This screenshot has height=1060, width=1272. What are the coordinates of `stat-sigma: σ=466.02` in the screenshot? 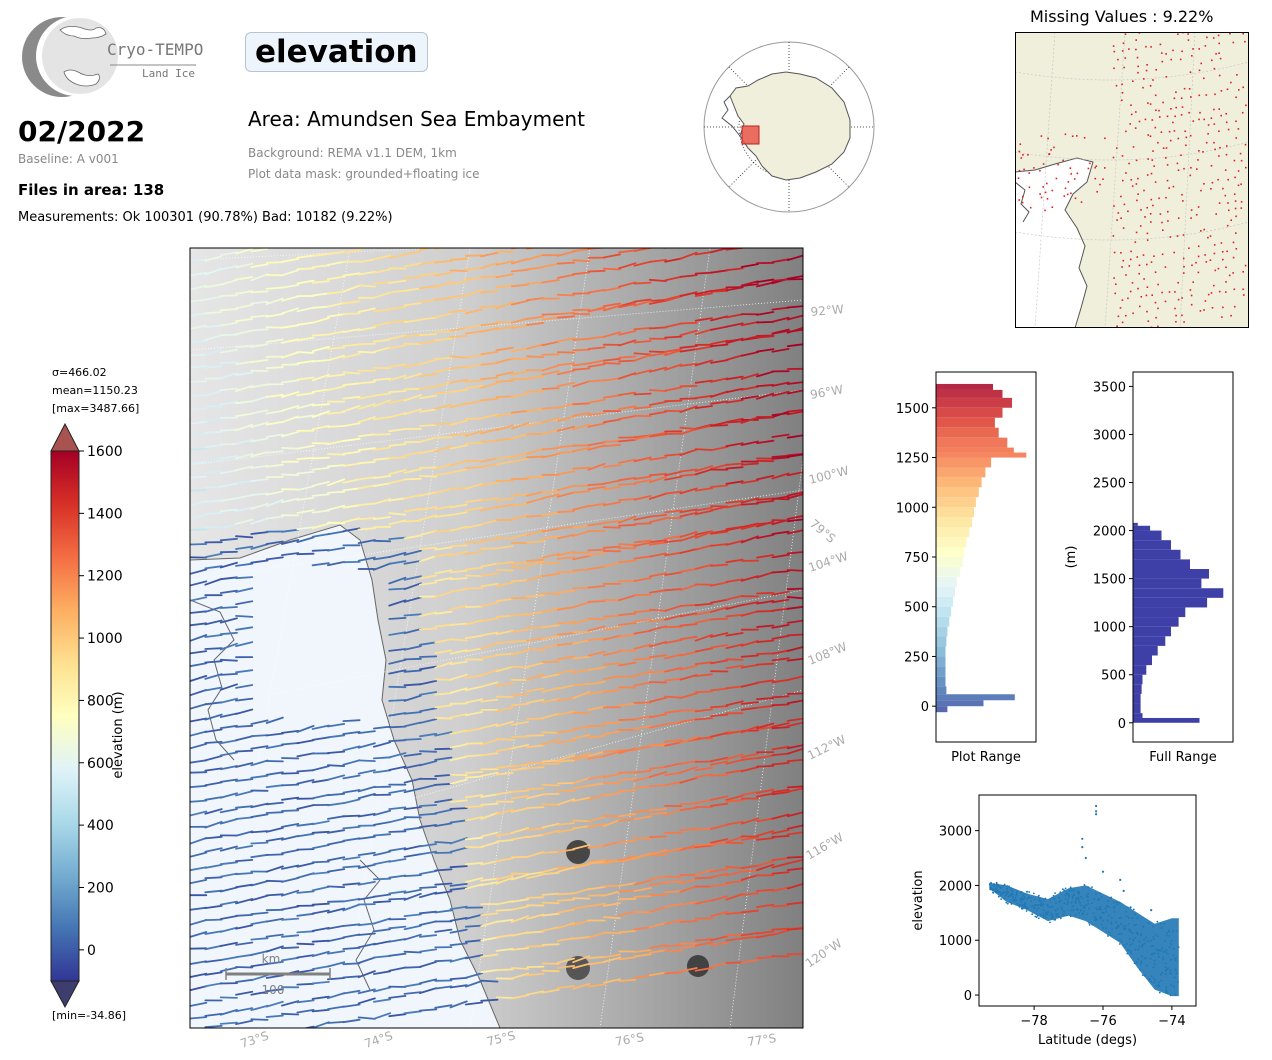 It's located at (79, 372).